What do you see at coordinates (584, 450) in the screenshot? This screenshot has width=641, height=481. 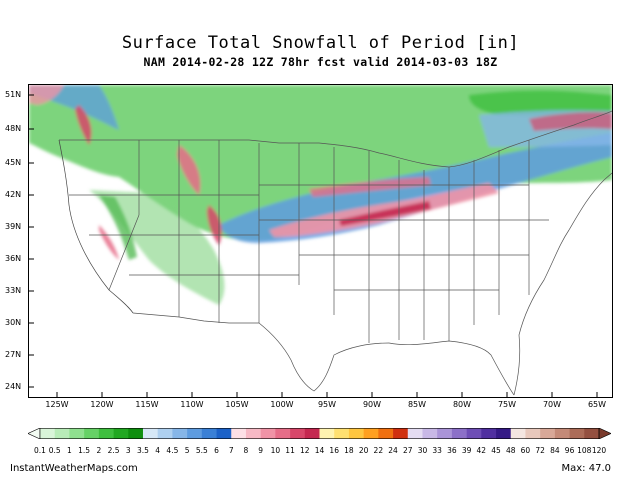 I see `colorbar-label: 108` at bounding box center [584, 450].